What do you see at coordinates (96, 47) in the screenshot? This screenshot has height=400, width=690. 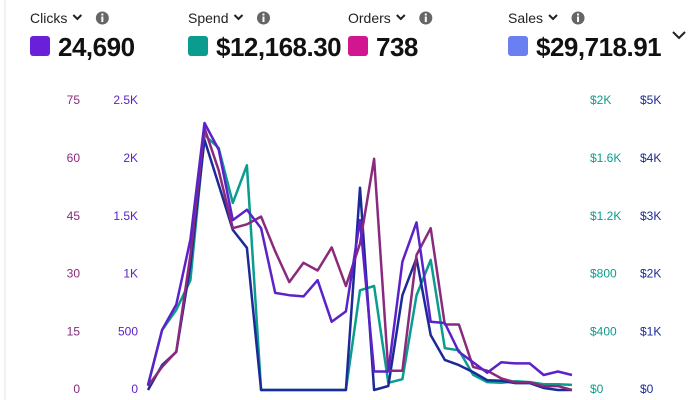 I see `metric-total: 24,690` at bounding box center [96, 47].